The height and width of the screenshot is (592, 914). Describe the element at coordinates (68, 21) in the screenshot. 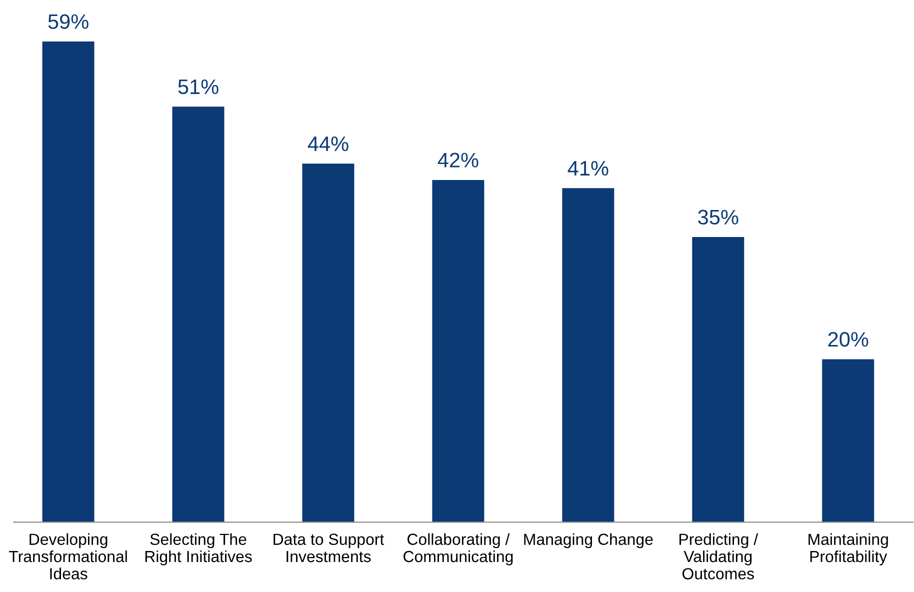

I see `data-label: 59%` at that location.